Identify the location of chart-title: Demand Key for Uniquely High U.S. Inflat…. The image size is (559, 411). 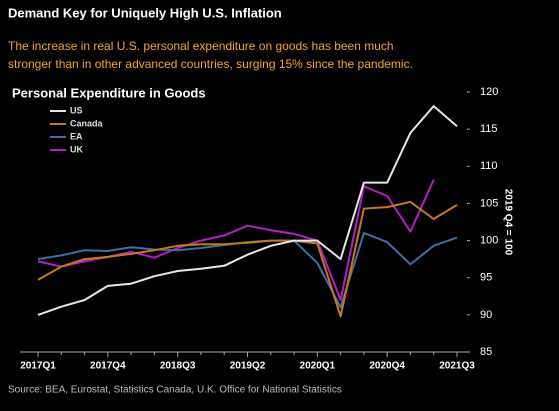
(145, 12).